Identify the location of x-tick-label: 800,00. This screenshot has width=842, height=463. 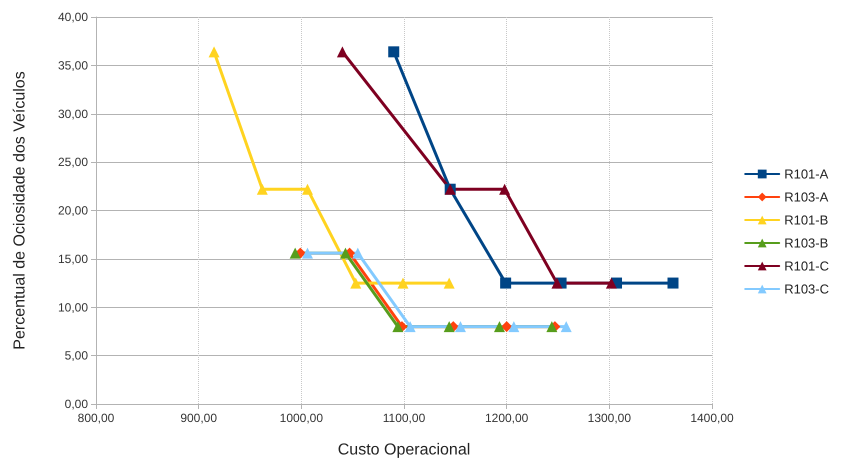
(96, 418).